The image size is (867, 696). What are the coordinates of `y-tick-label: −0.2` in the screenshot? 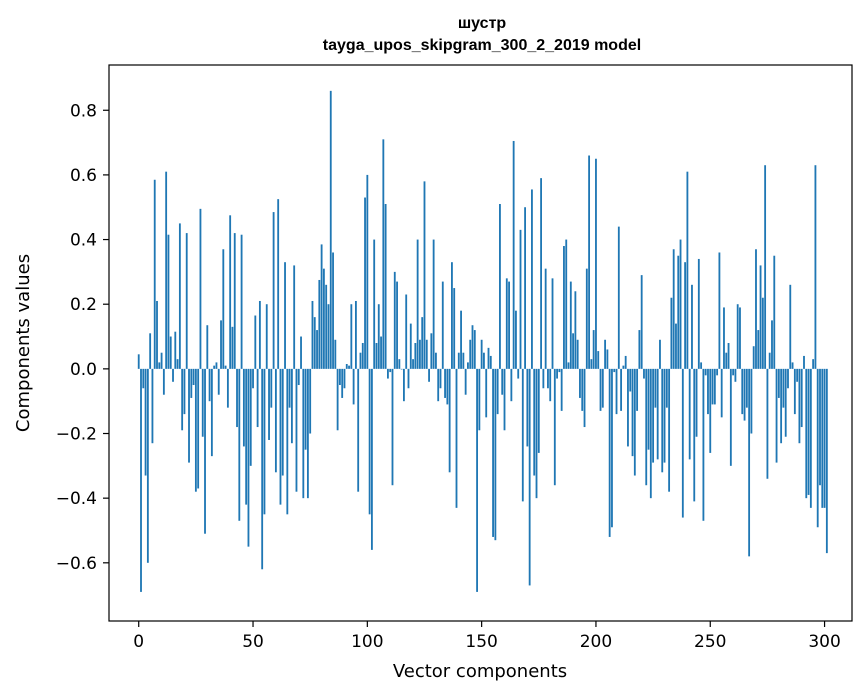 It's located at (76, 435).